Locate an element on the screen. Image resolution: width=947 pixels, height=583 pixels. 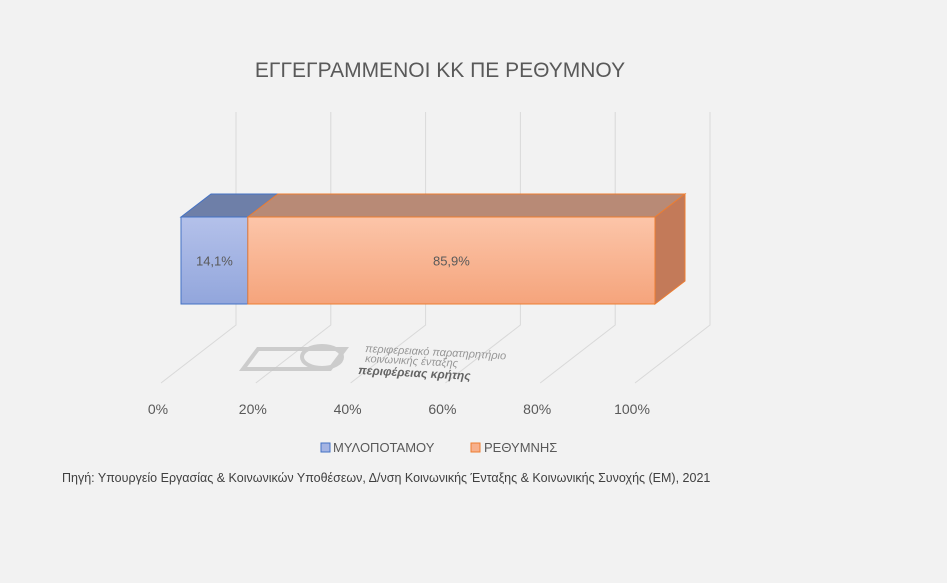
bar-series-group: 14,1% 85,9% is located at coordinates (433, 249).